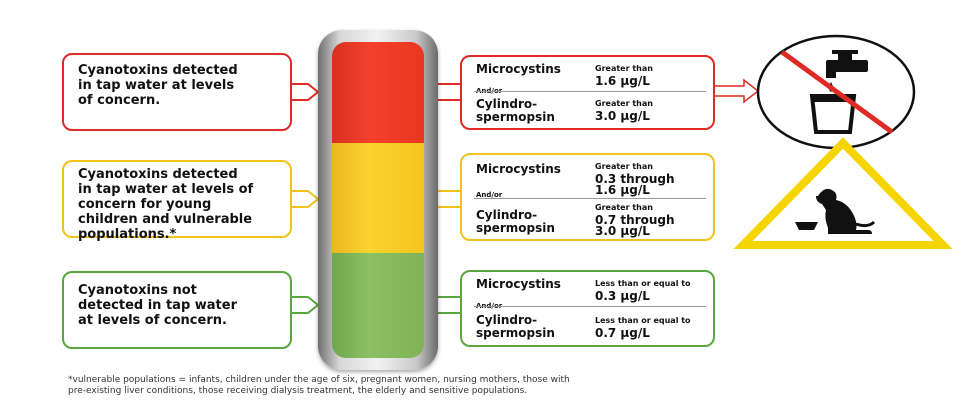 This screenshot has width=975, height=400. What do you see at coordinates (622, 81) in the screenshot?
I see `red-microcystins-value: 1.6 µg/L` at bounding box center [622, 81].